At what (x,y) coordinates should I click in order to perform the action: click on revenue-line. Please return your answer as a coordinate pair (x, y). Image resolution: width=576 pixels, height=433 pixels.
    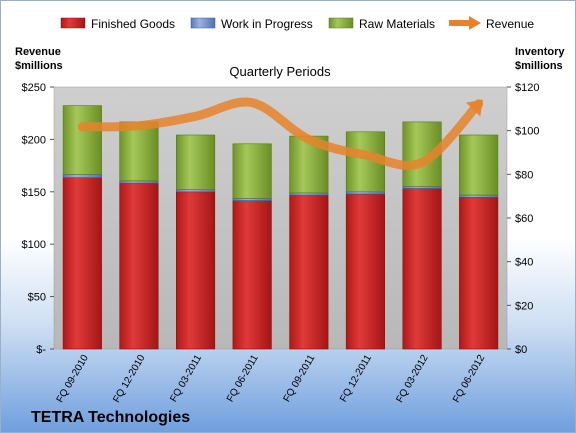
    Looking at the image, I should click on (280, 133).